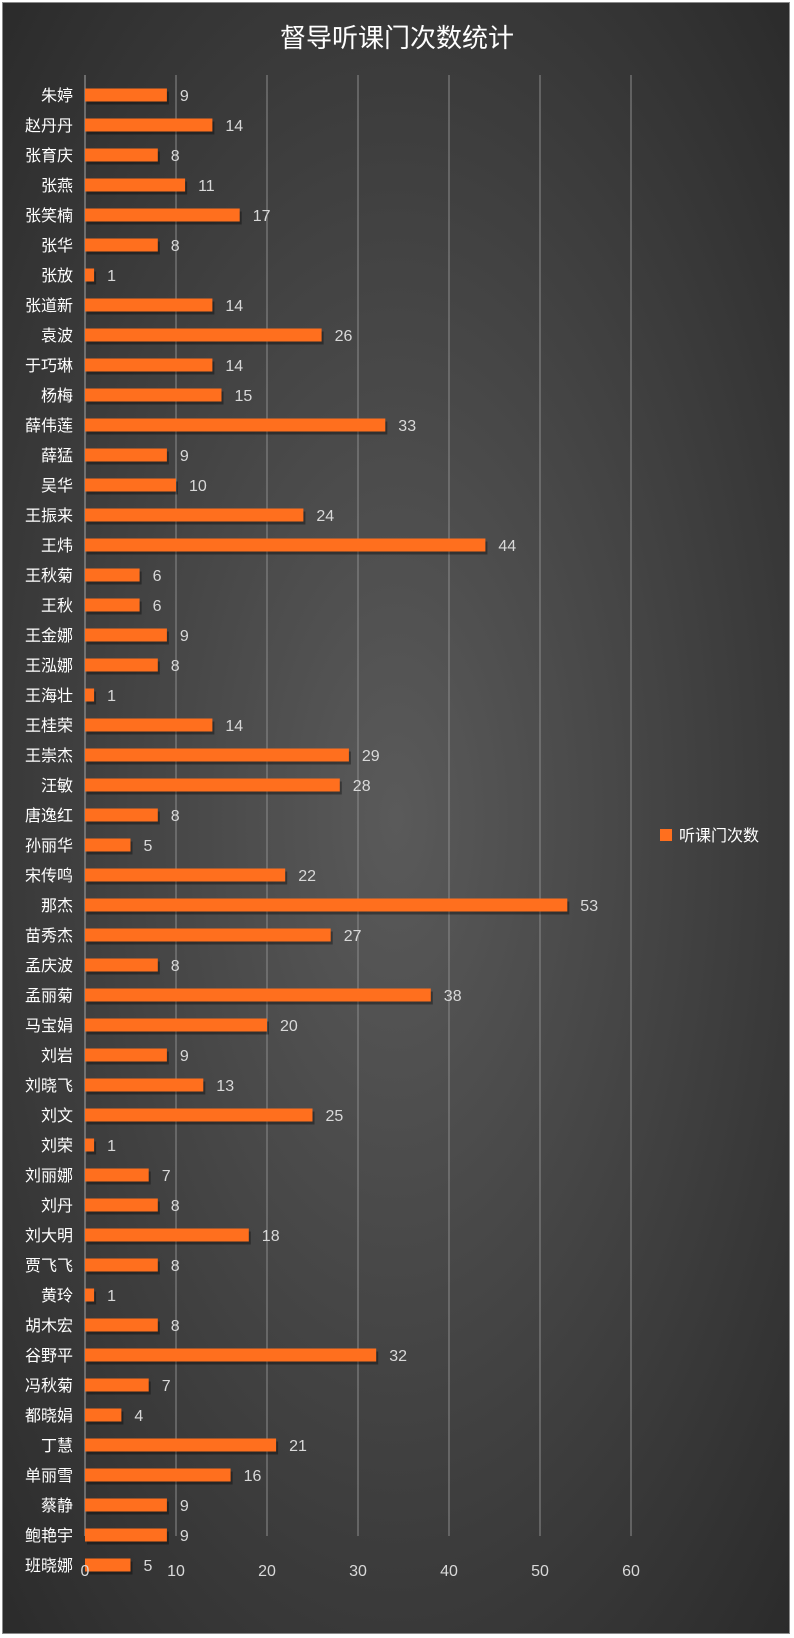 The height and width of the screenshot is (1638, 794). I want to click on category-label: 王崇杰, so click(49, 755).